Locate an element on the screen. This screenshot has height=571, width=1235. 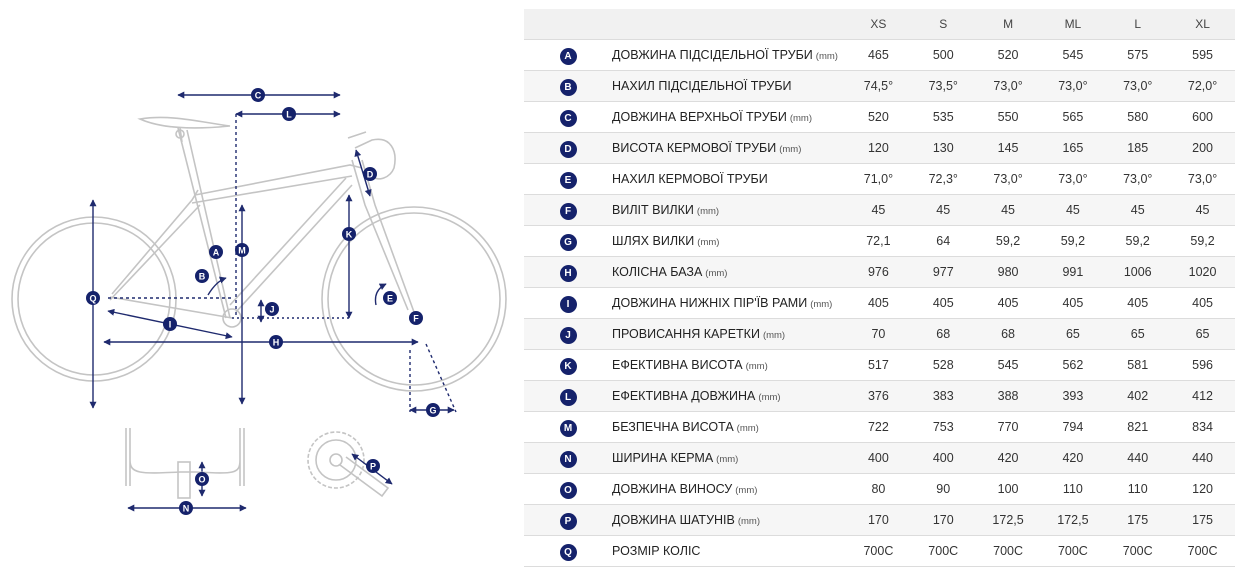
measurement-name: ВИСОТА КЕРМОВОЇ ТРУБИ is located at coordinates (694, 148).